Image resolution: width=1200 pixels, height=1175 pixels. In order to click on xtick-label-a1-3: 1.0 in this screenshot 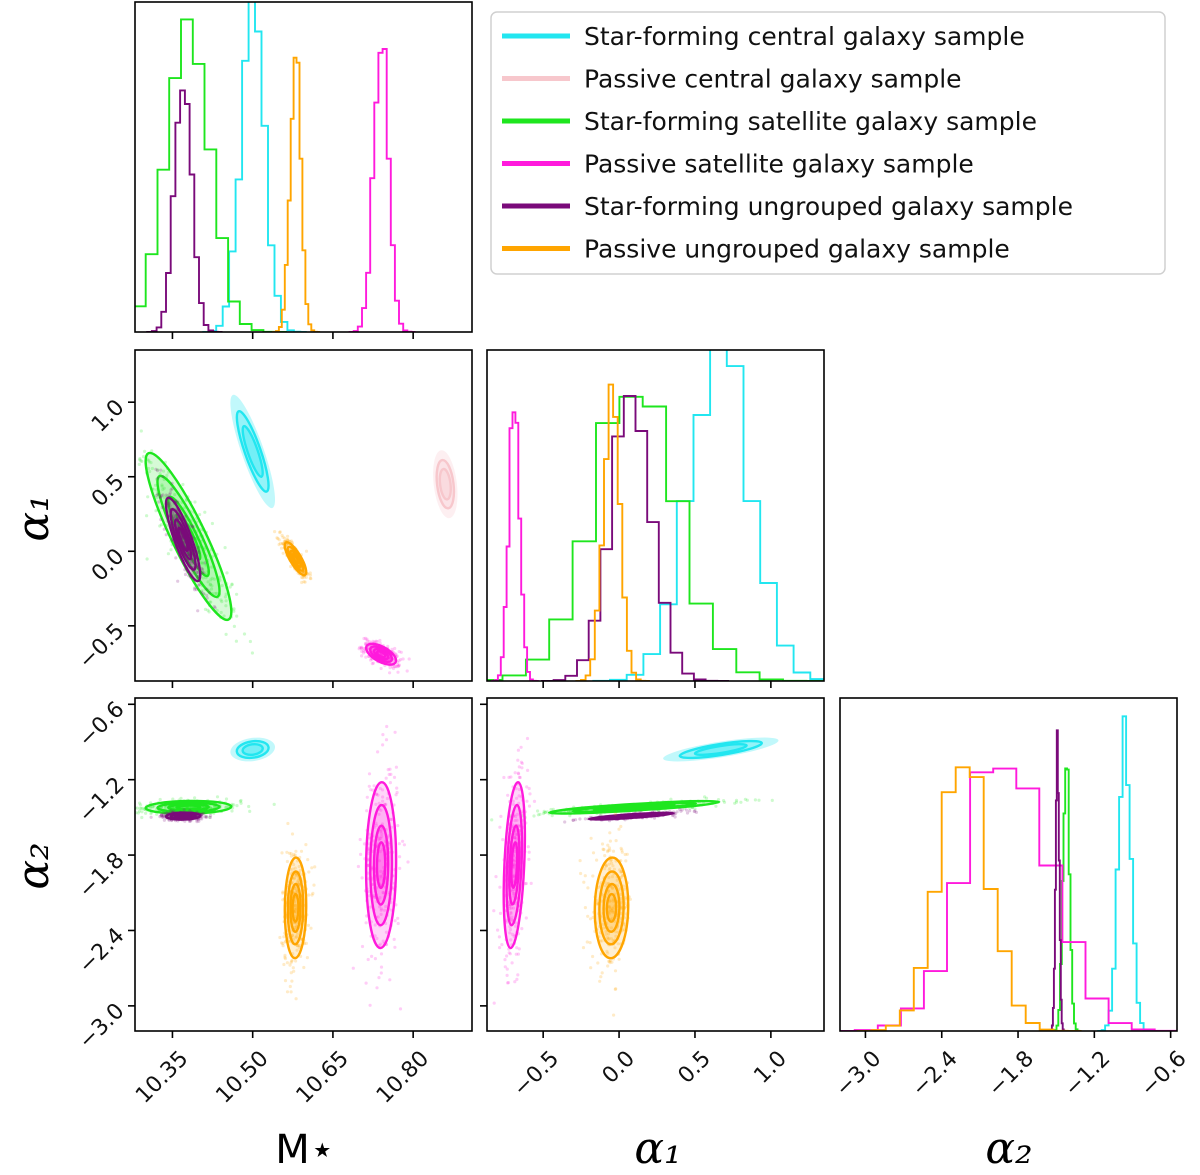, I will do `click(770, 1067)`.